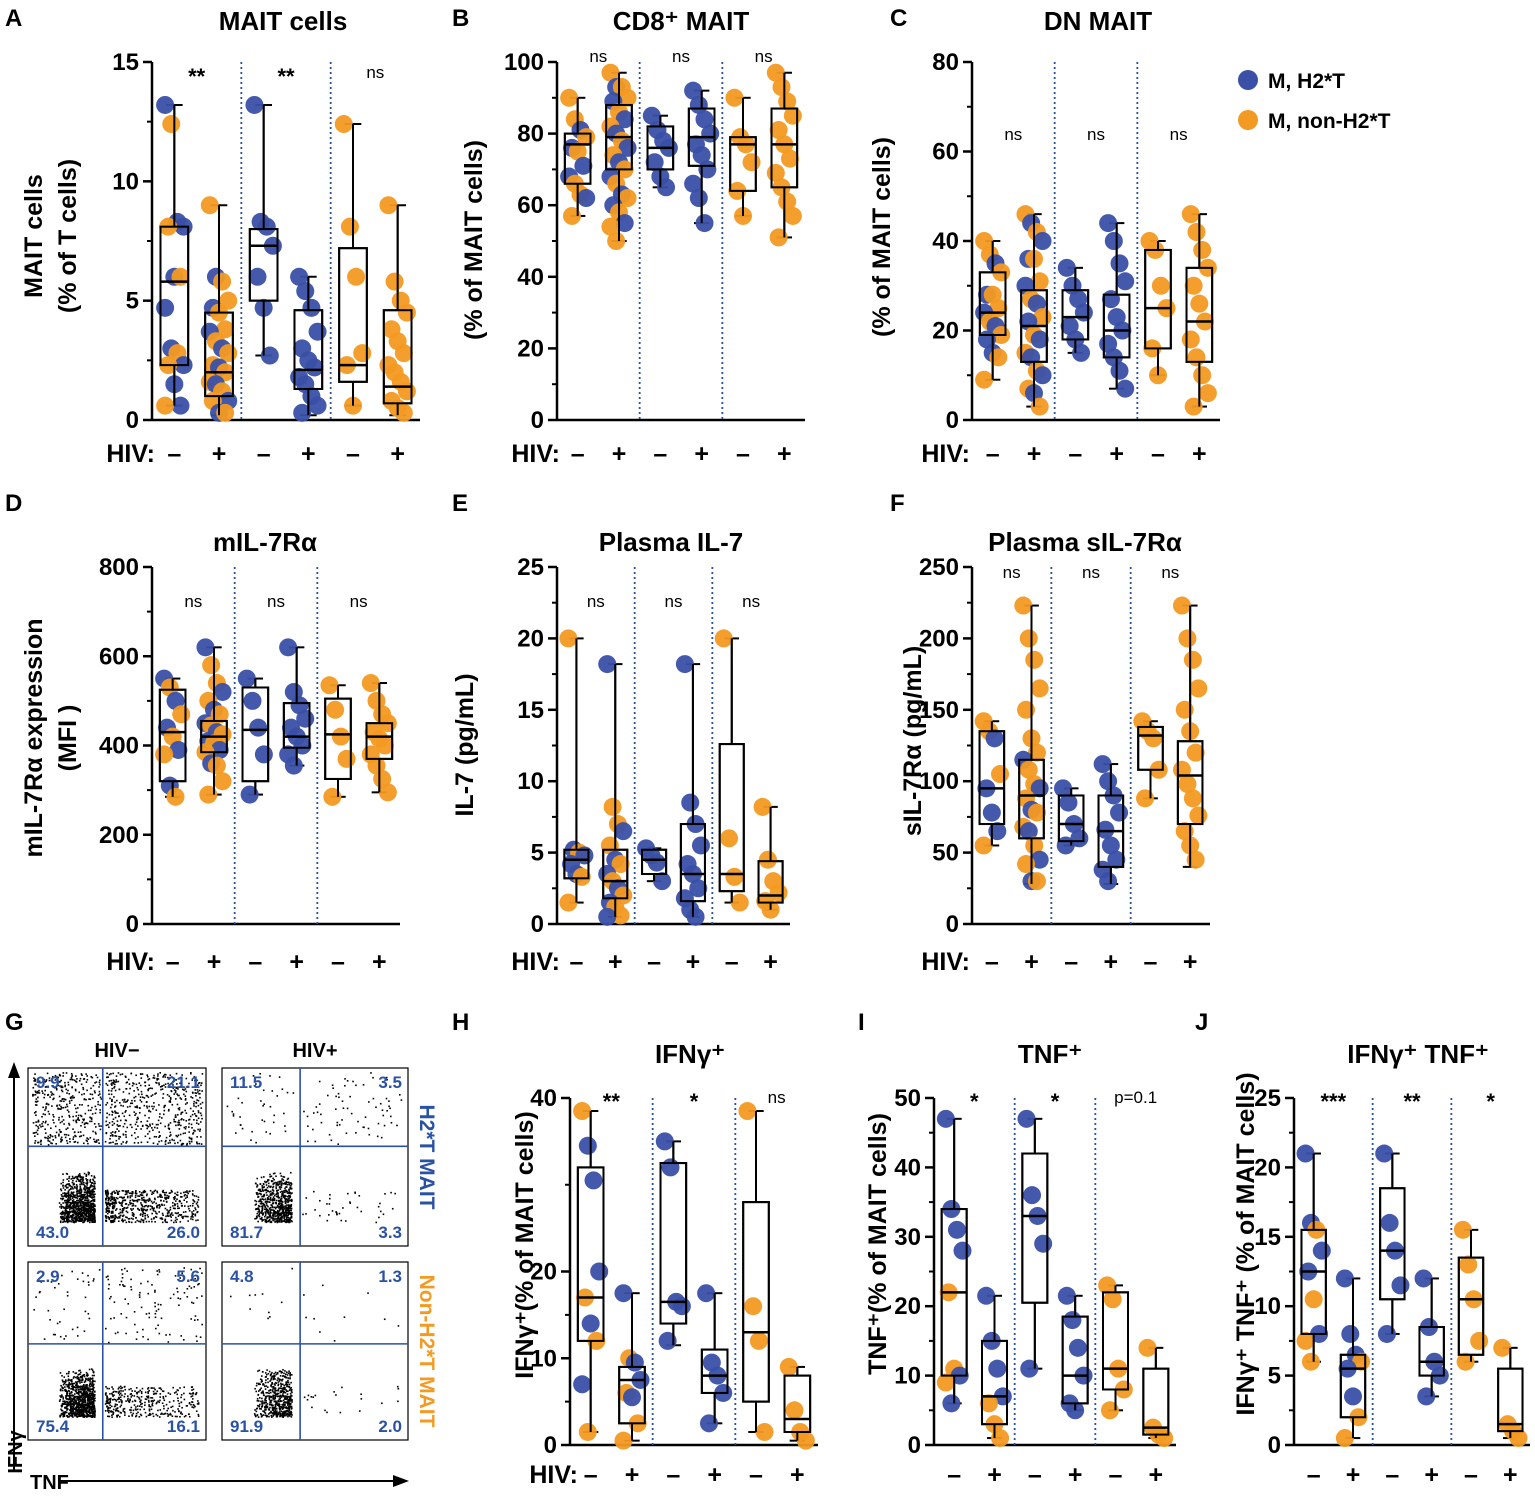 The image size is (1535, 1498). Describe the element at coordinates (1418, 1054) in the screenshot. I see `panel-title: IFNγ⁺ TNF⁺` at that location.